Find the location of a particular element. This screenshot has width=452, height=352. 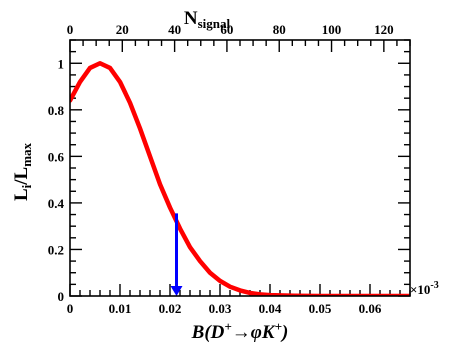

x-tick-label: 0.04 is located at coordinates (270, 308).